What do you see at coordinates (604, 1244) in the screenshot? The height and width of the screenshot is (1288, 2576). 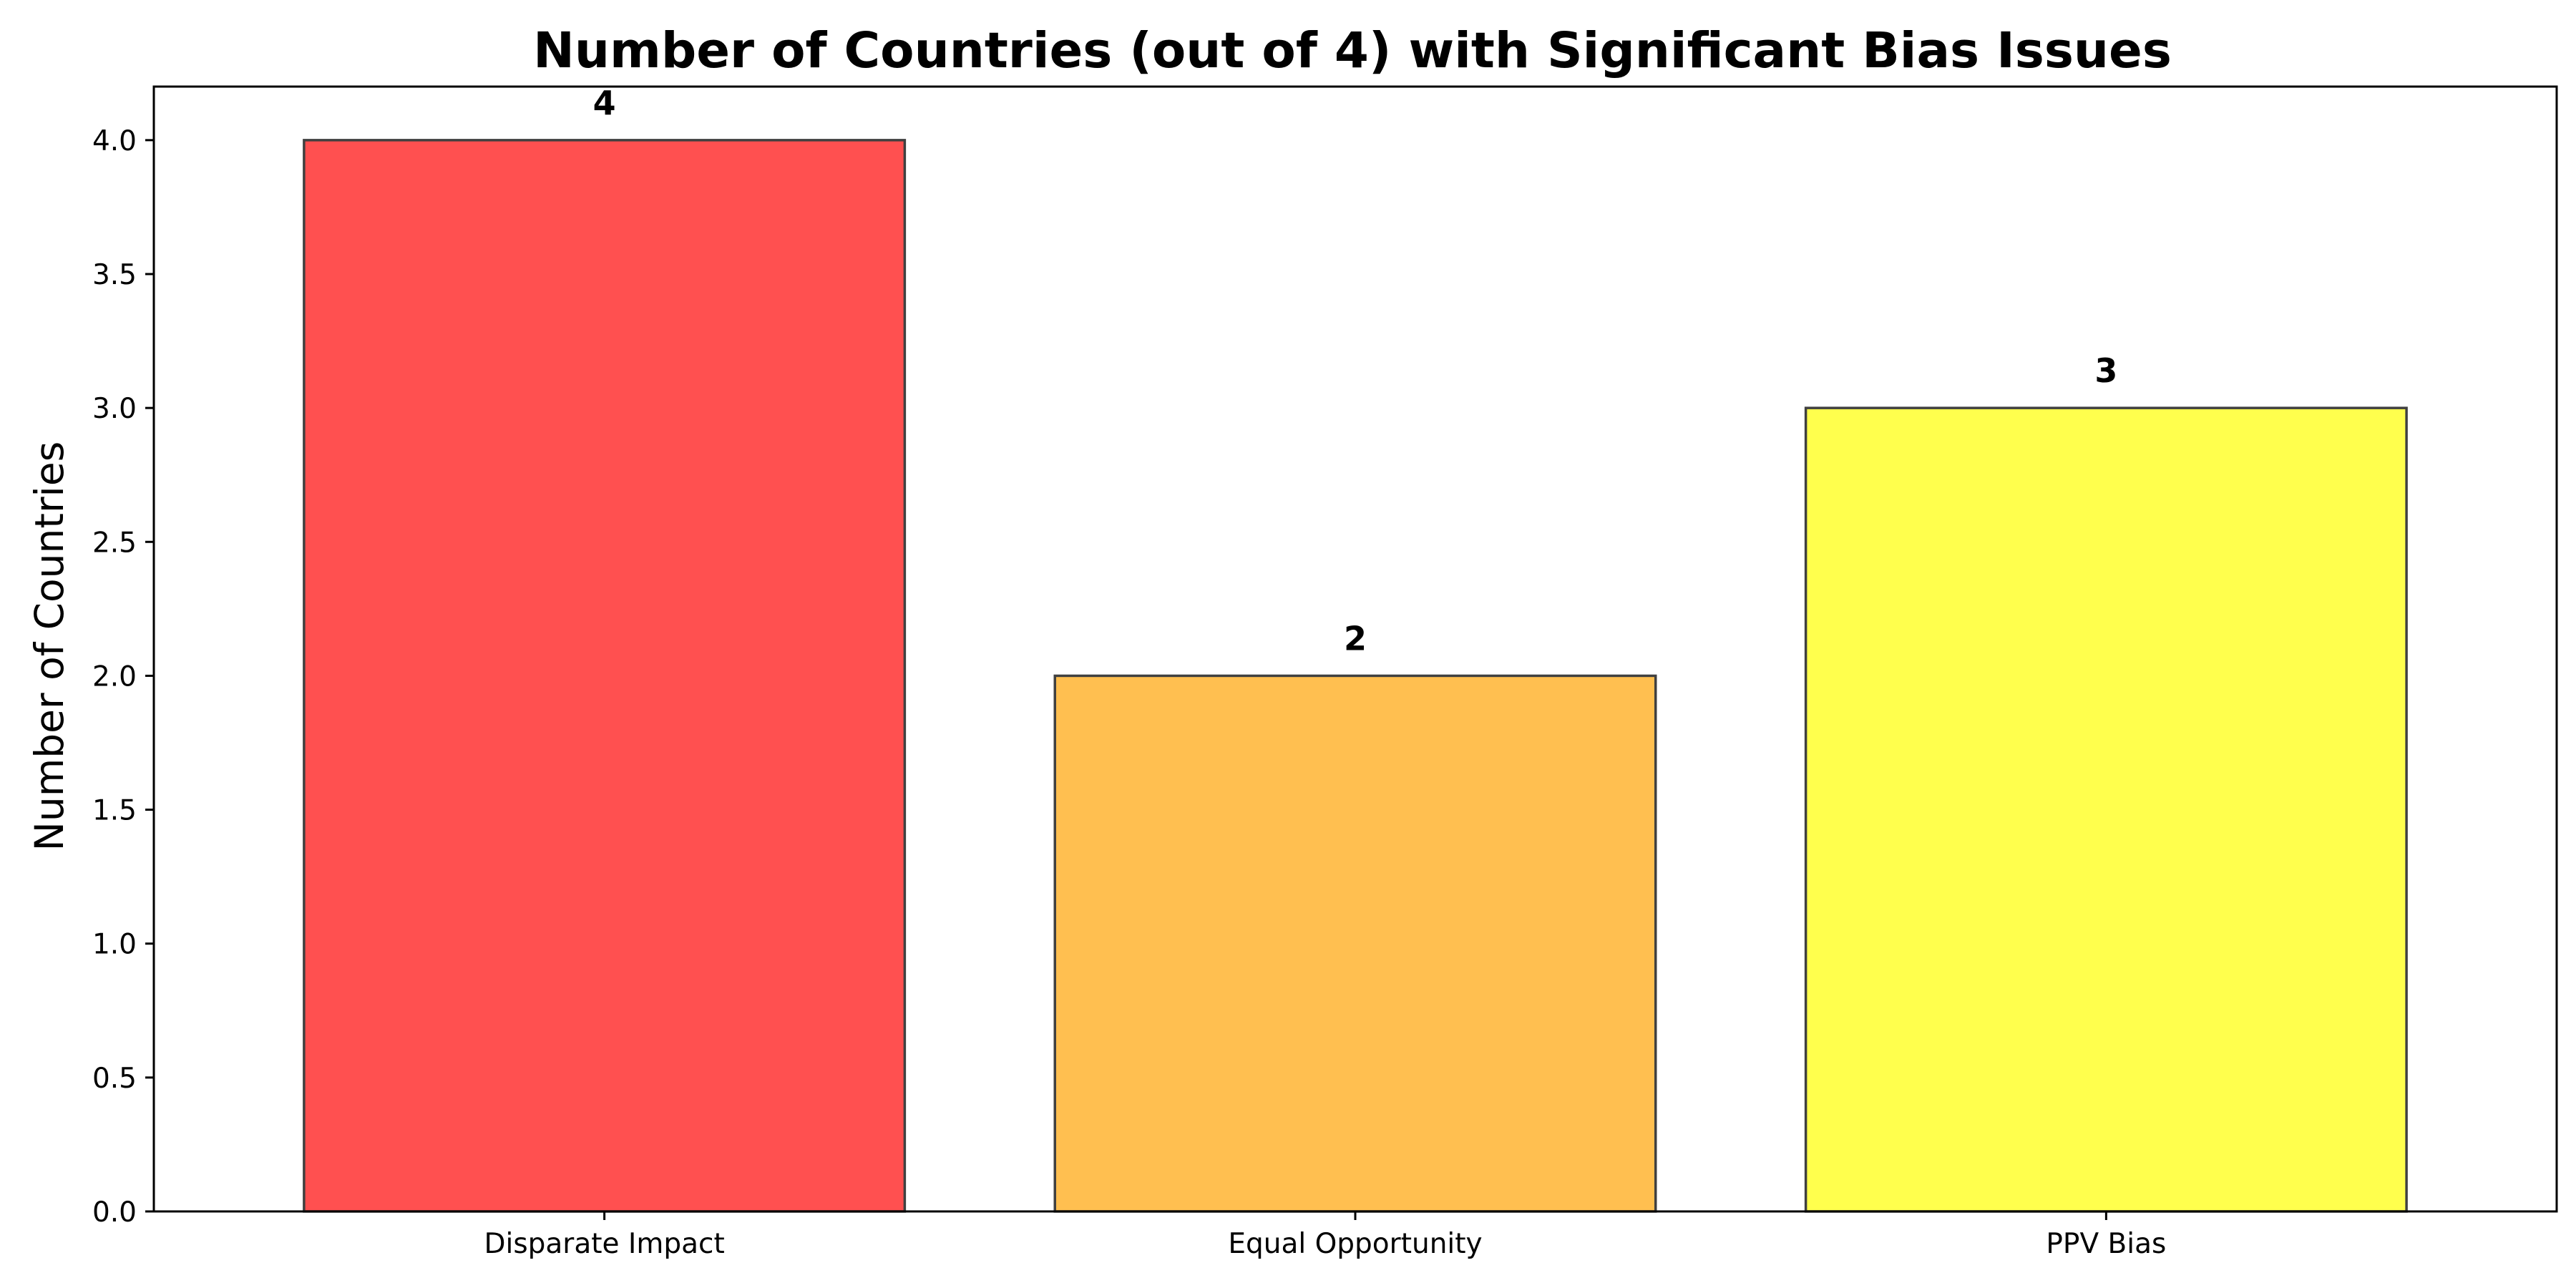 I see `x-tick-label: Disparate Impact` at bounding box center [604, 1244].